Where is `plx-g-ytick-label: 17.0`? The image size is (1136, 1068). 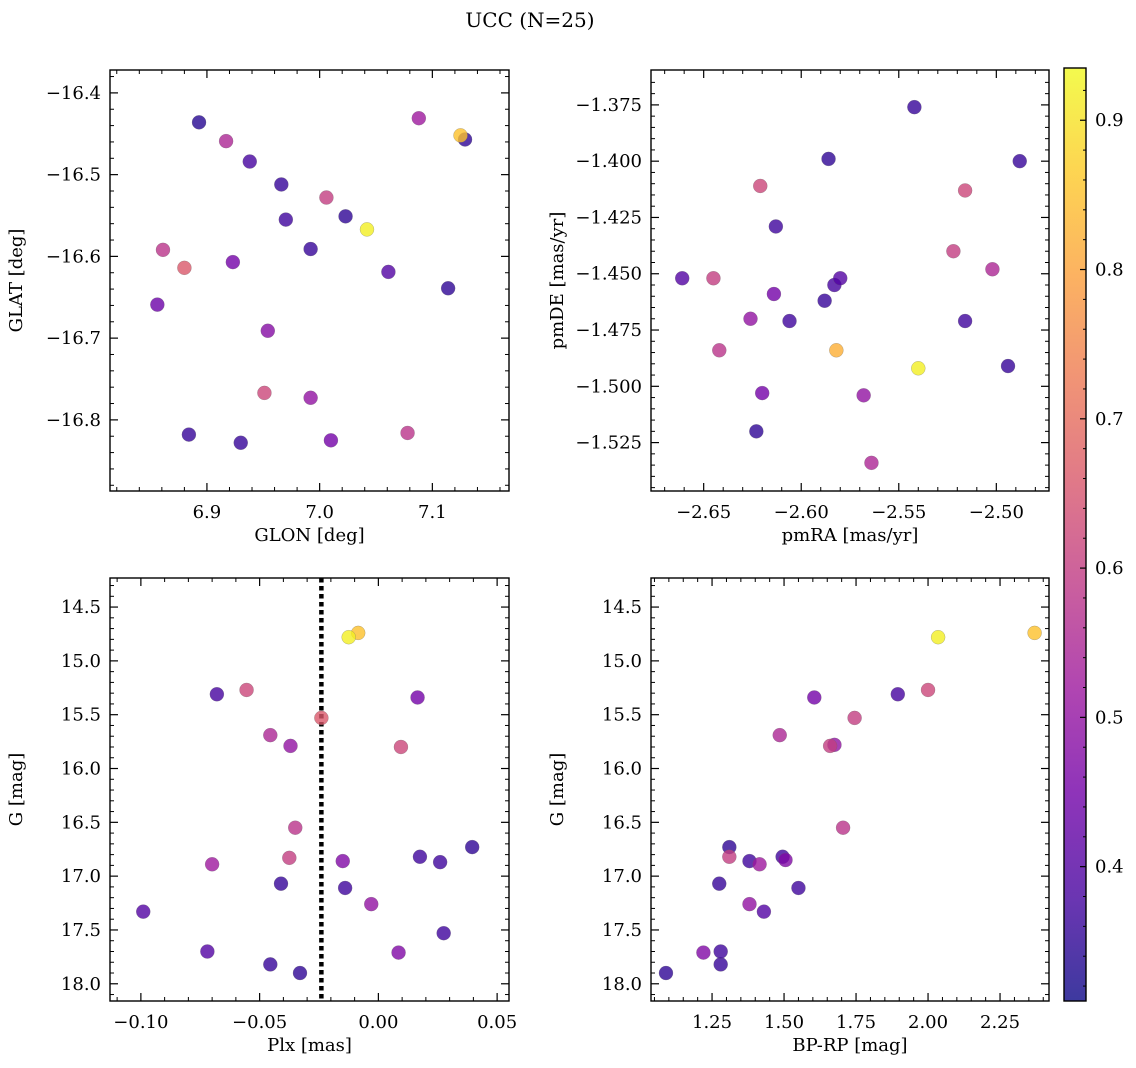 plx-g-ytick-label: 17.0 is located at coordinates (81, 876).